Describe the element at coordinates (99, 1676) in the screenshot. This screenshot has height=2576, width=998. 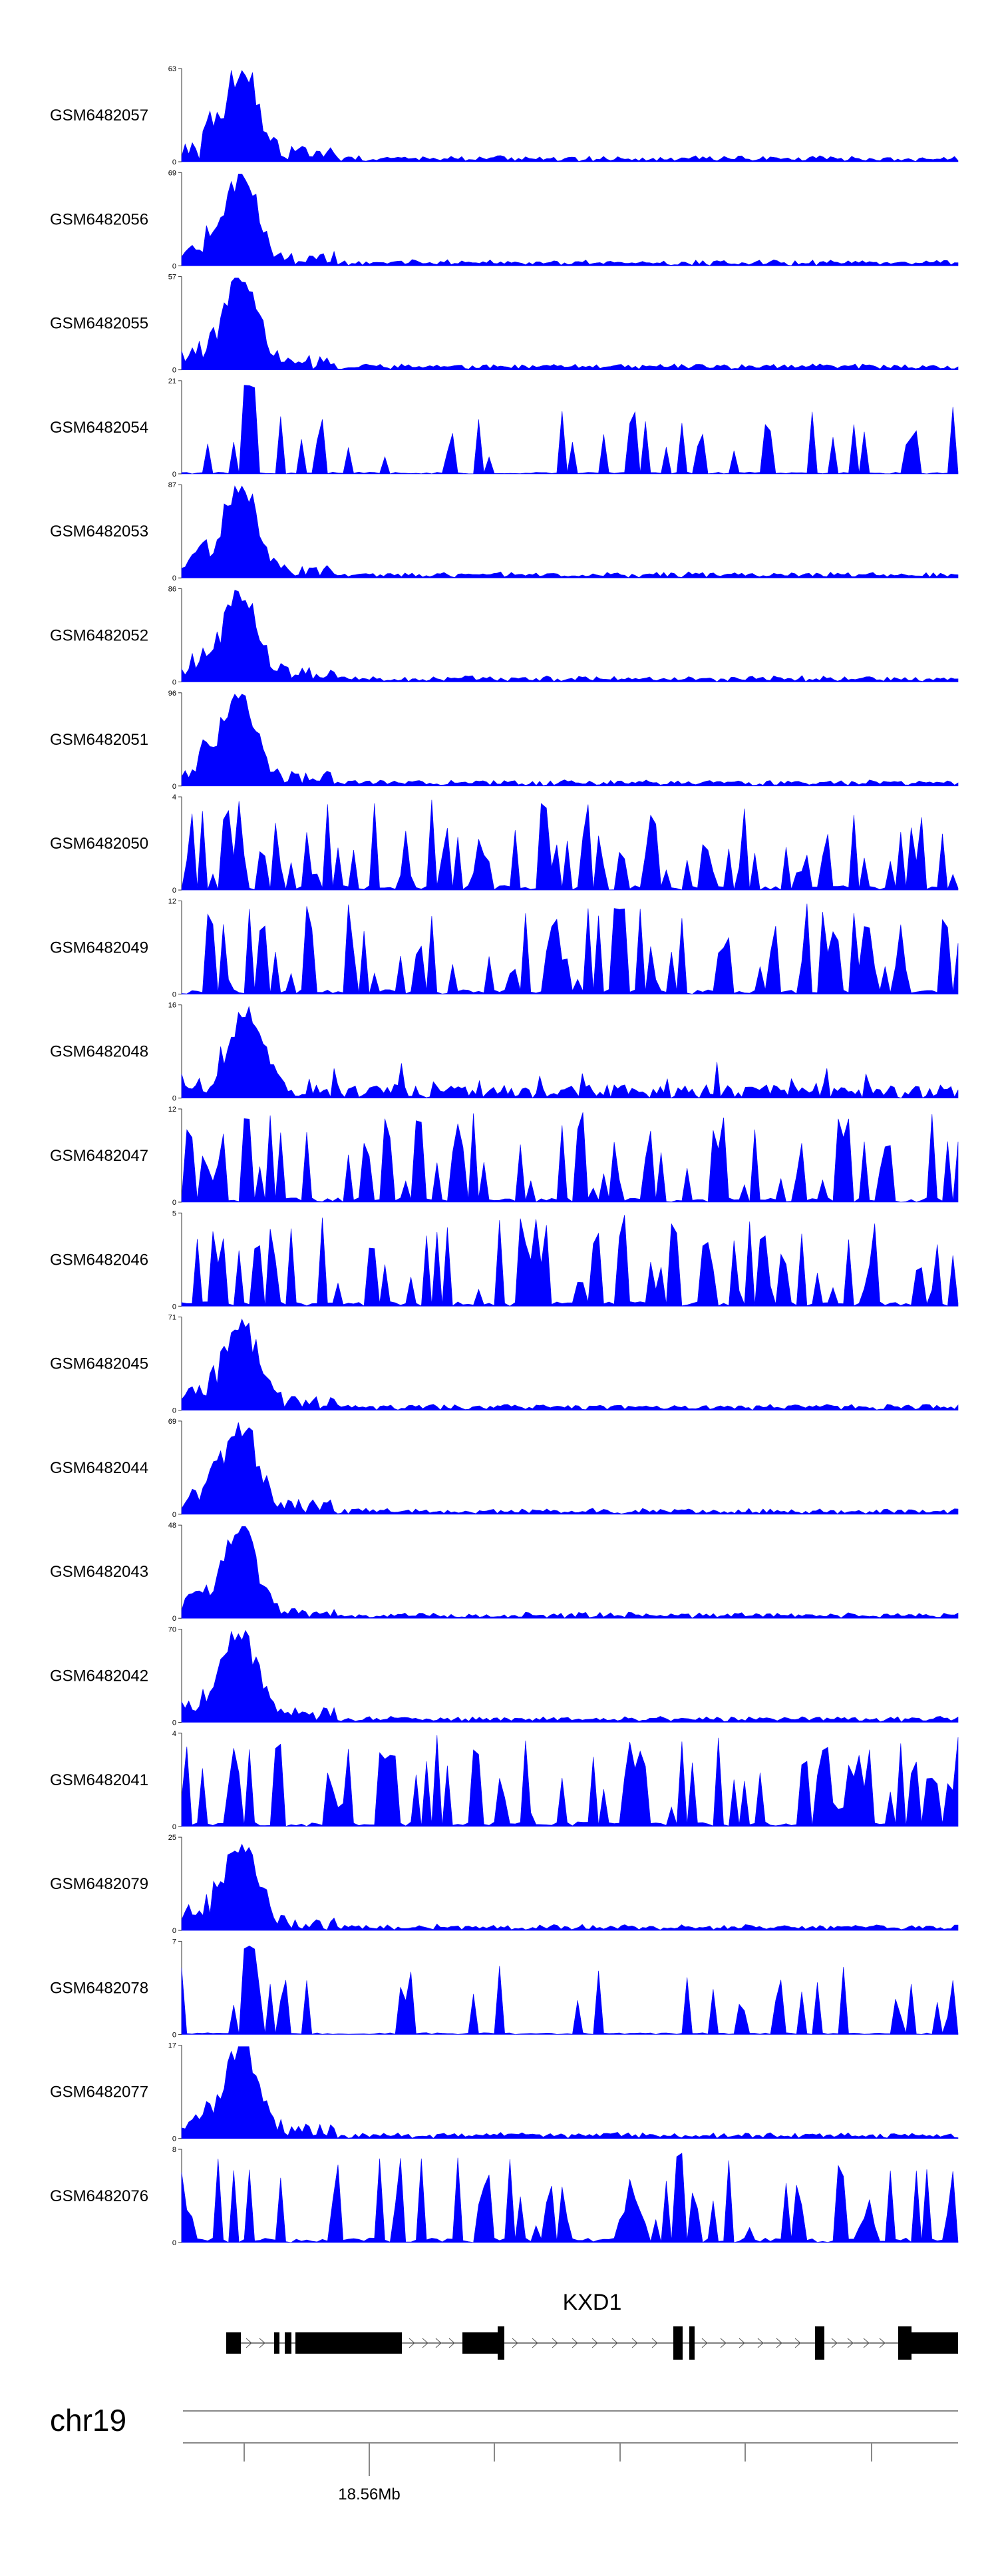
I see `track-label: GSM6482042` at that location.